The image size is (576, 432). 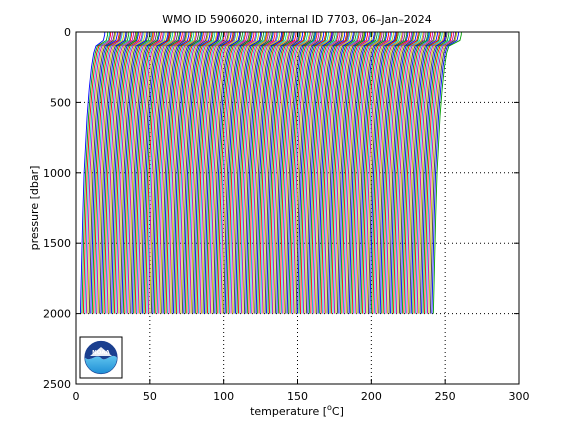 What do you see at coordinates (57, 314) in the screenshot?
I see `y-tick-label-2000: 2000` at bounding box center [57, 314].